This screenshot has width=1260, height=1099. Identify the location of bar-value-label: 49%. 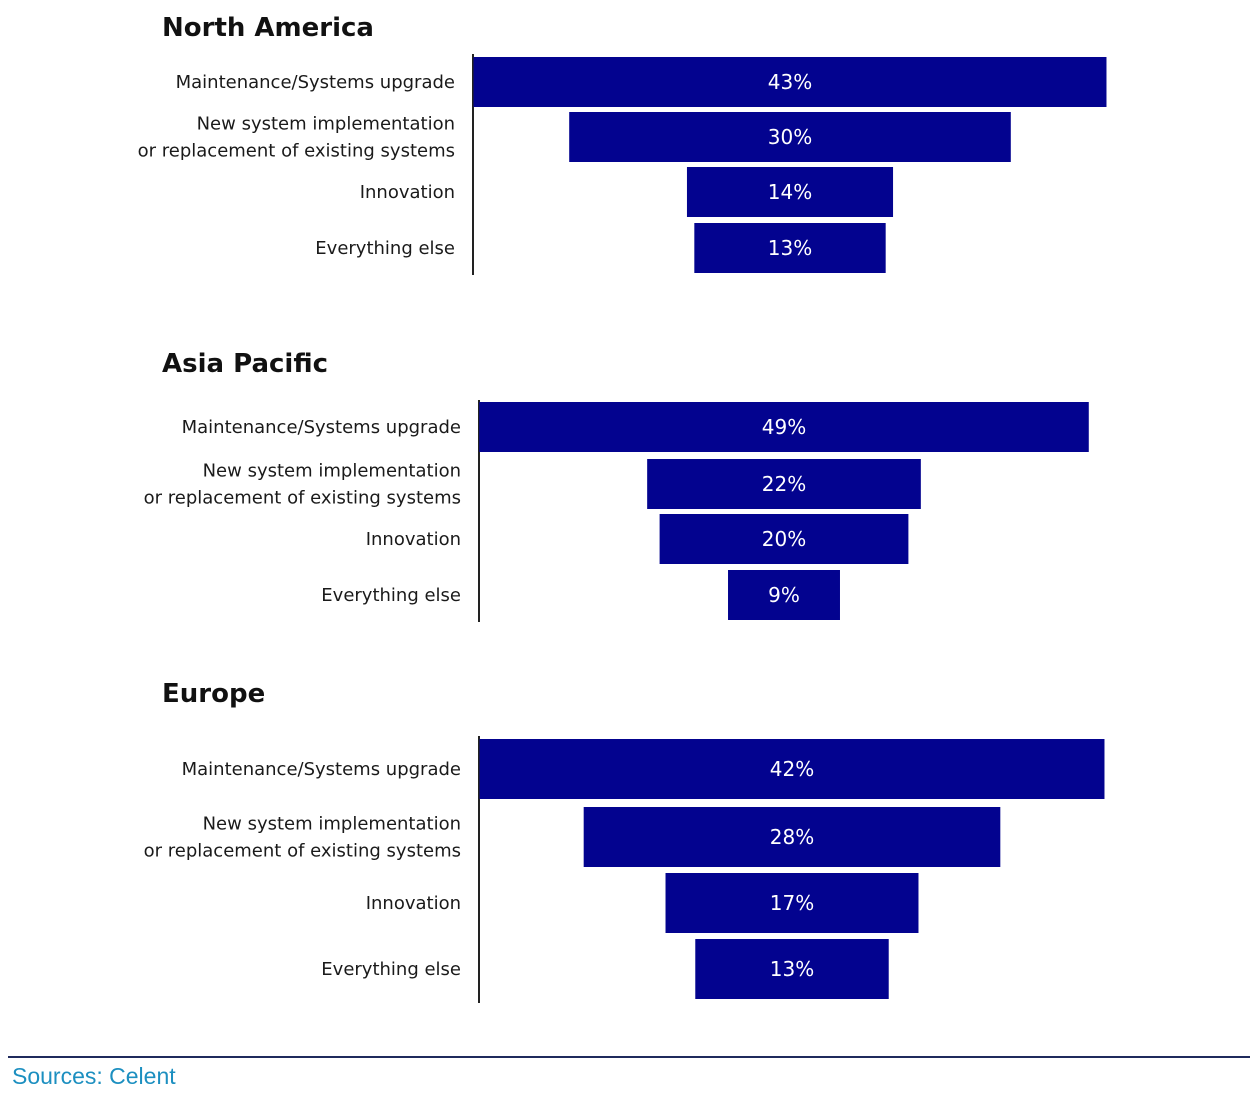
(784, 427).